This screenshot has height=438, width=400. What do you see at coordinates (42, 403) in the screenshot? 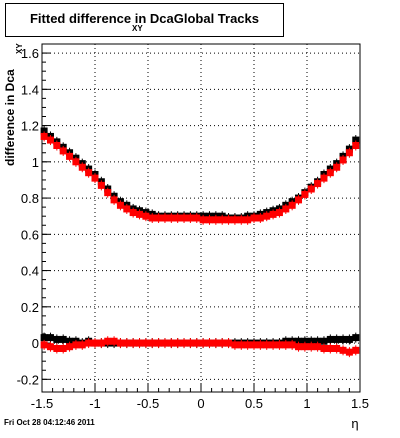
I see `x-tick-label: -1.5` at bounding box center [42, 403].